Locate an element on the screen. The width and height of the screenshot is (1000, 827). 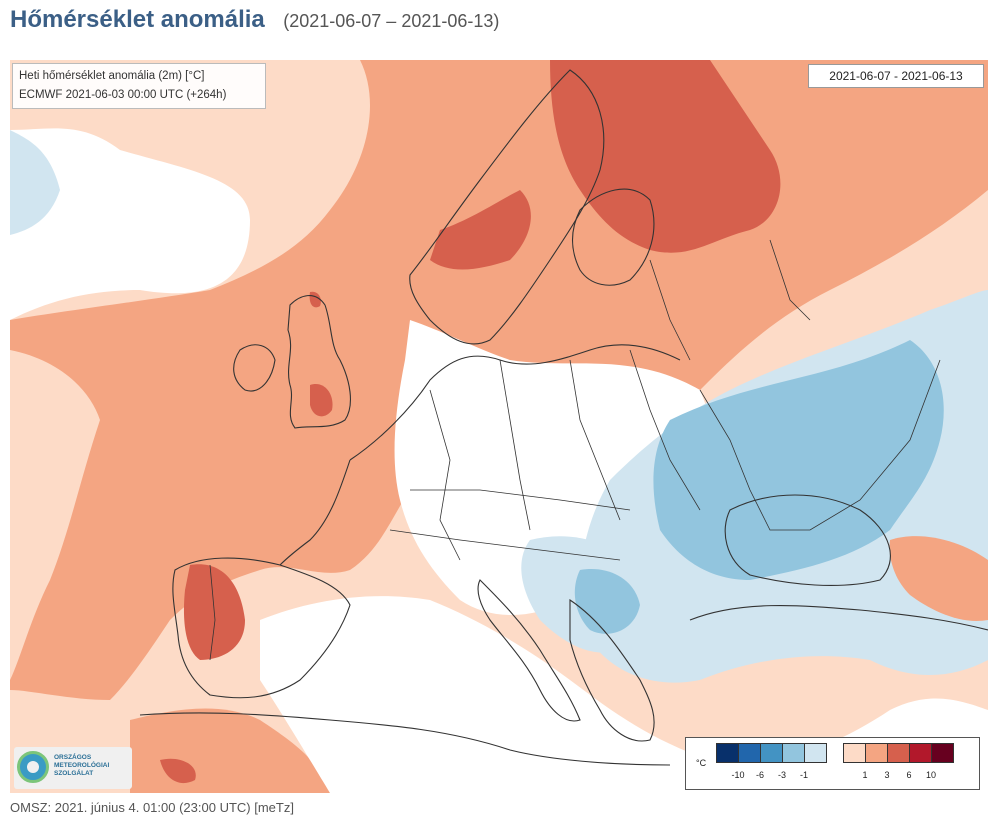
date-range: (2021-06-07 – 2021-06-13) is located at coordinates (391, 21).